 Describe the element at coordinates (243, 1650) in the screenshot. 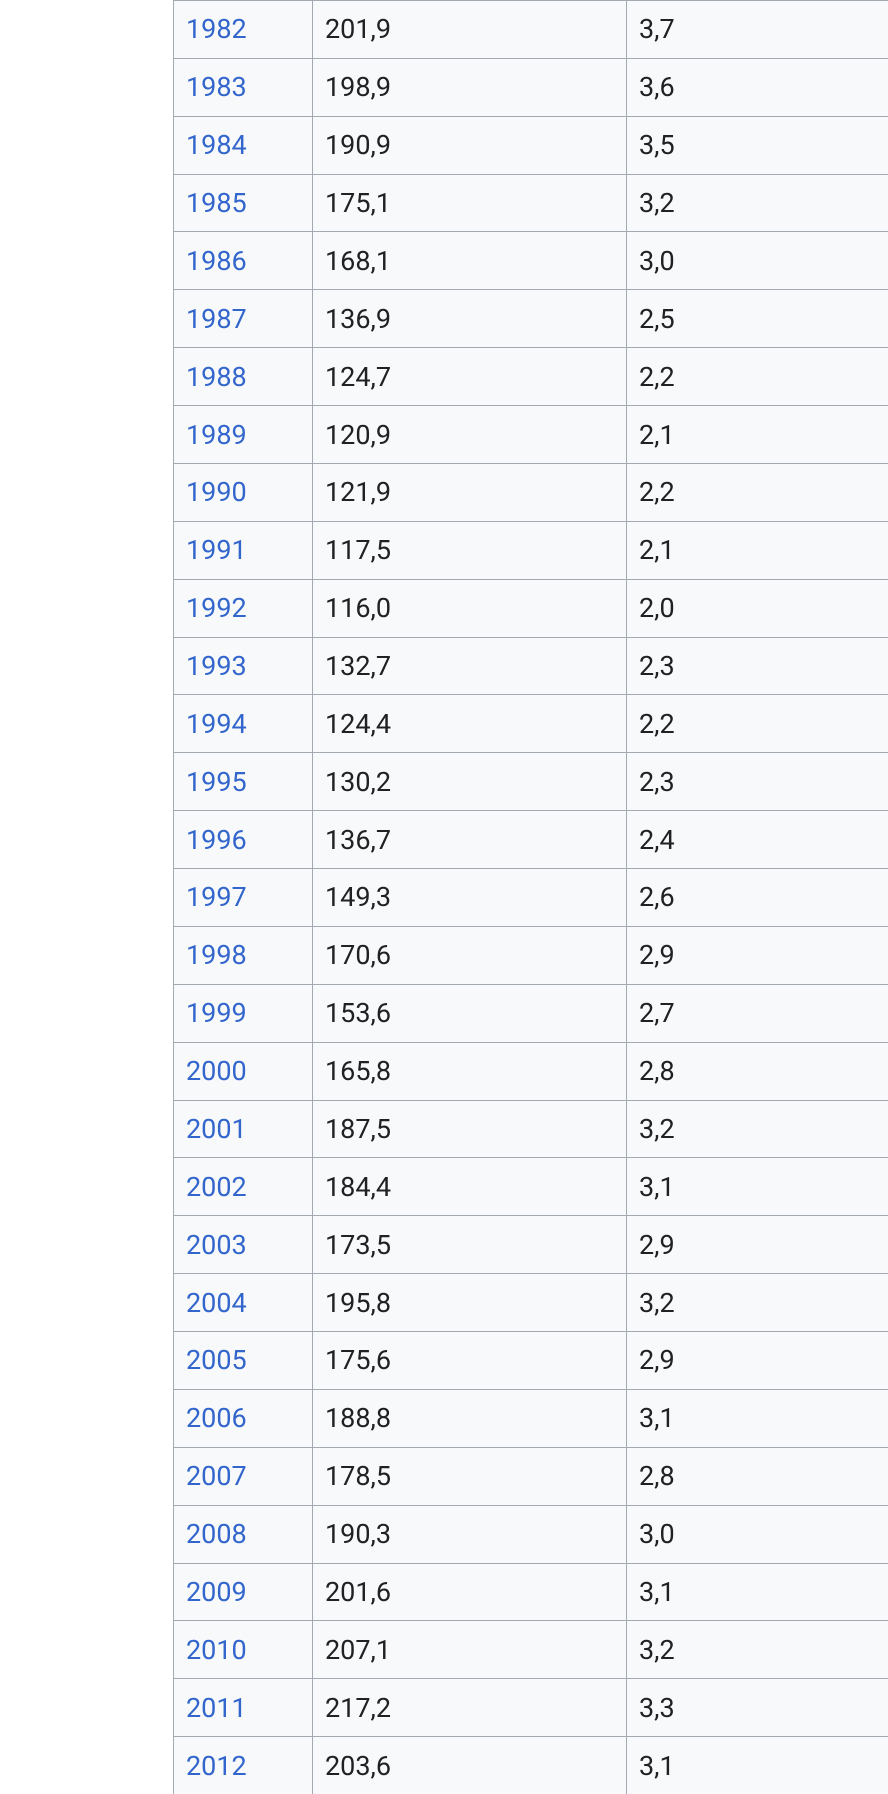

I see `year-cell: 2010` at that location.